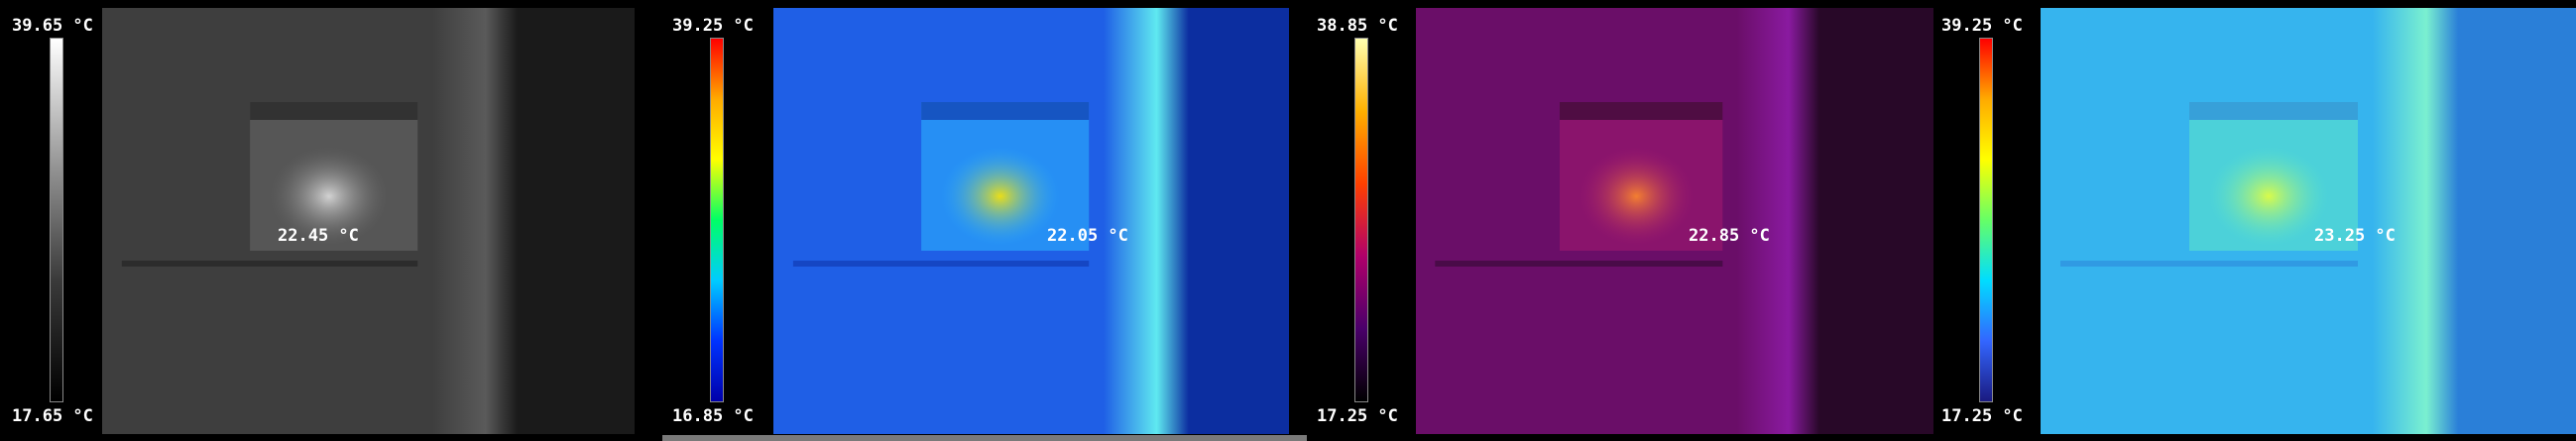 The height and width of the screenshot is (441, 2576). What do you see at coordinates (713, 416) in the screenshot?
I see `scale-min-label: 16.85 °C` at bounding box center [713, 416].